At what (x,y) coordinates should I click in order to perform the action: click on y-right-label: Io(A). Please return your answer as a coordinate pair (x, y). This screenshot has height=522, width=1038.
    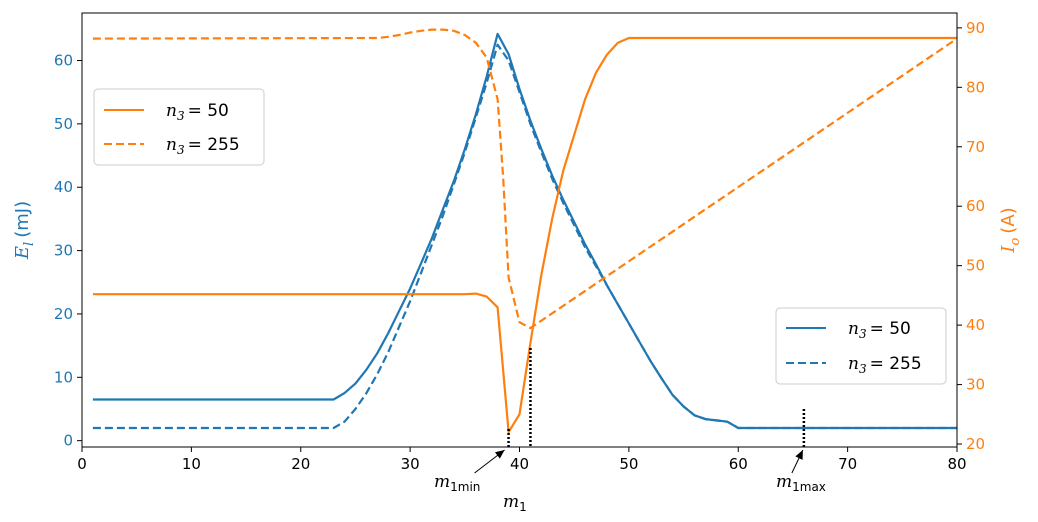
    Looking at the image, I should click on (1010, 230).